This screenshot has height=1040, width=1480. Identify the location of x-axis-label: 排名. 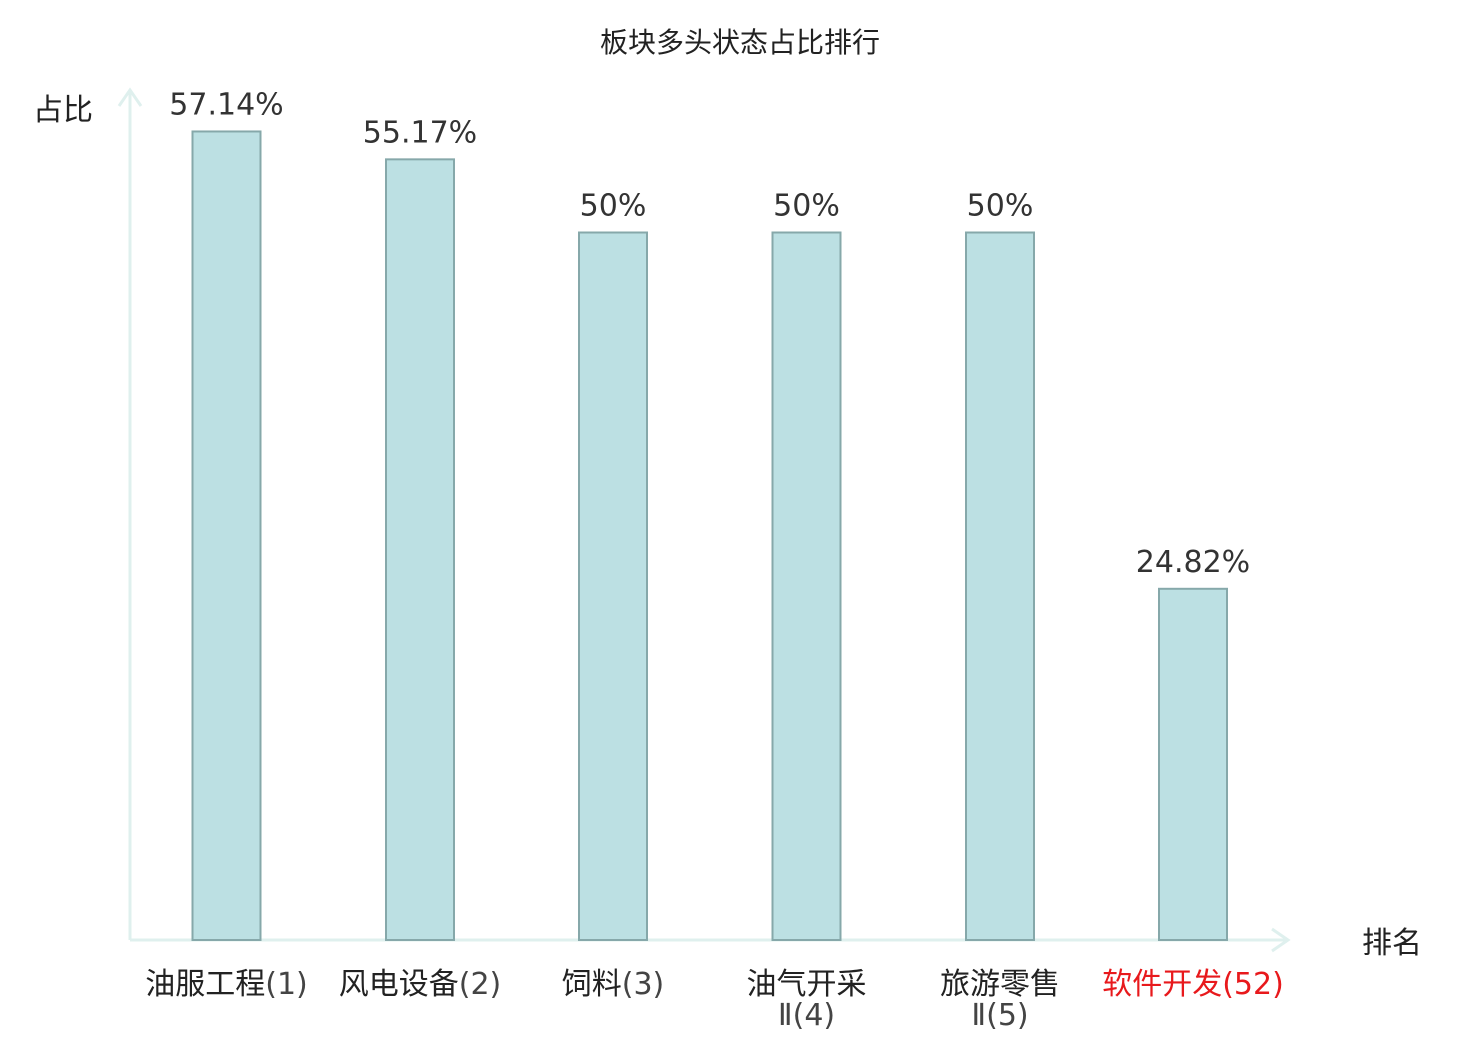
(1392, 943).